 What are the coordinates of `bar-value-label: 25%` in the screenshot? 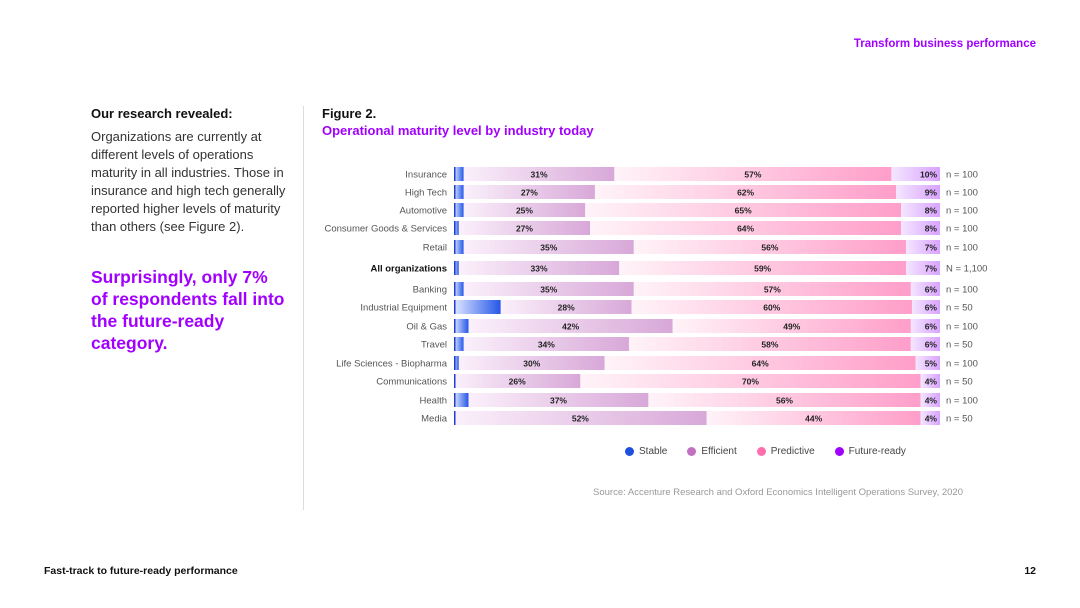 It's located at (524, 211).